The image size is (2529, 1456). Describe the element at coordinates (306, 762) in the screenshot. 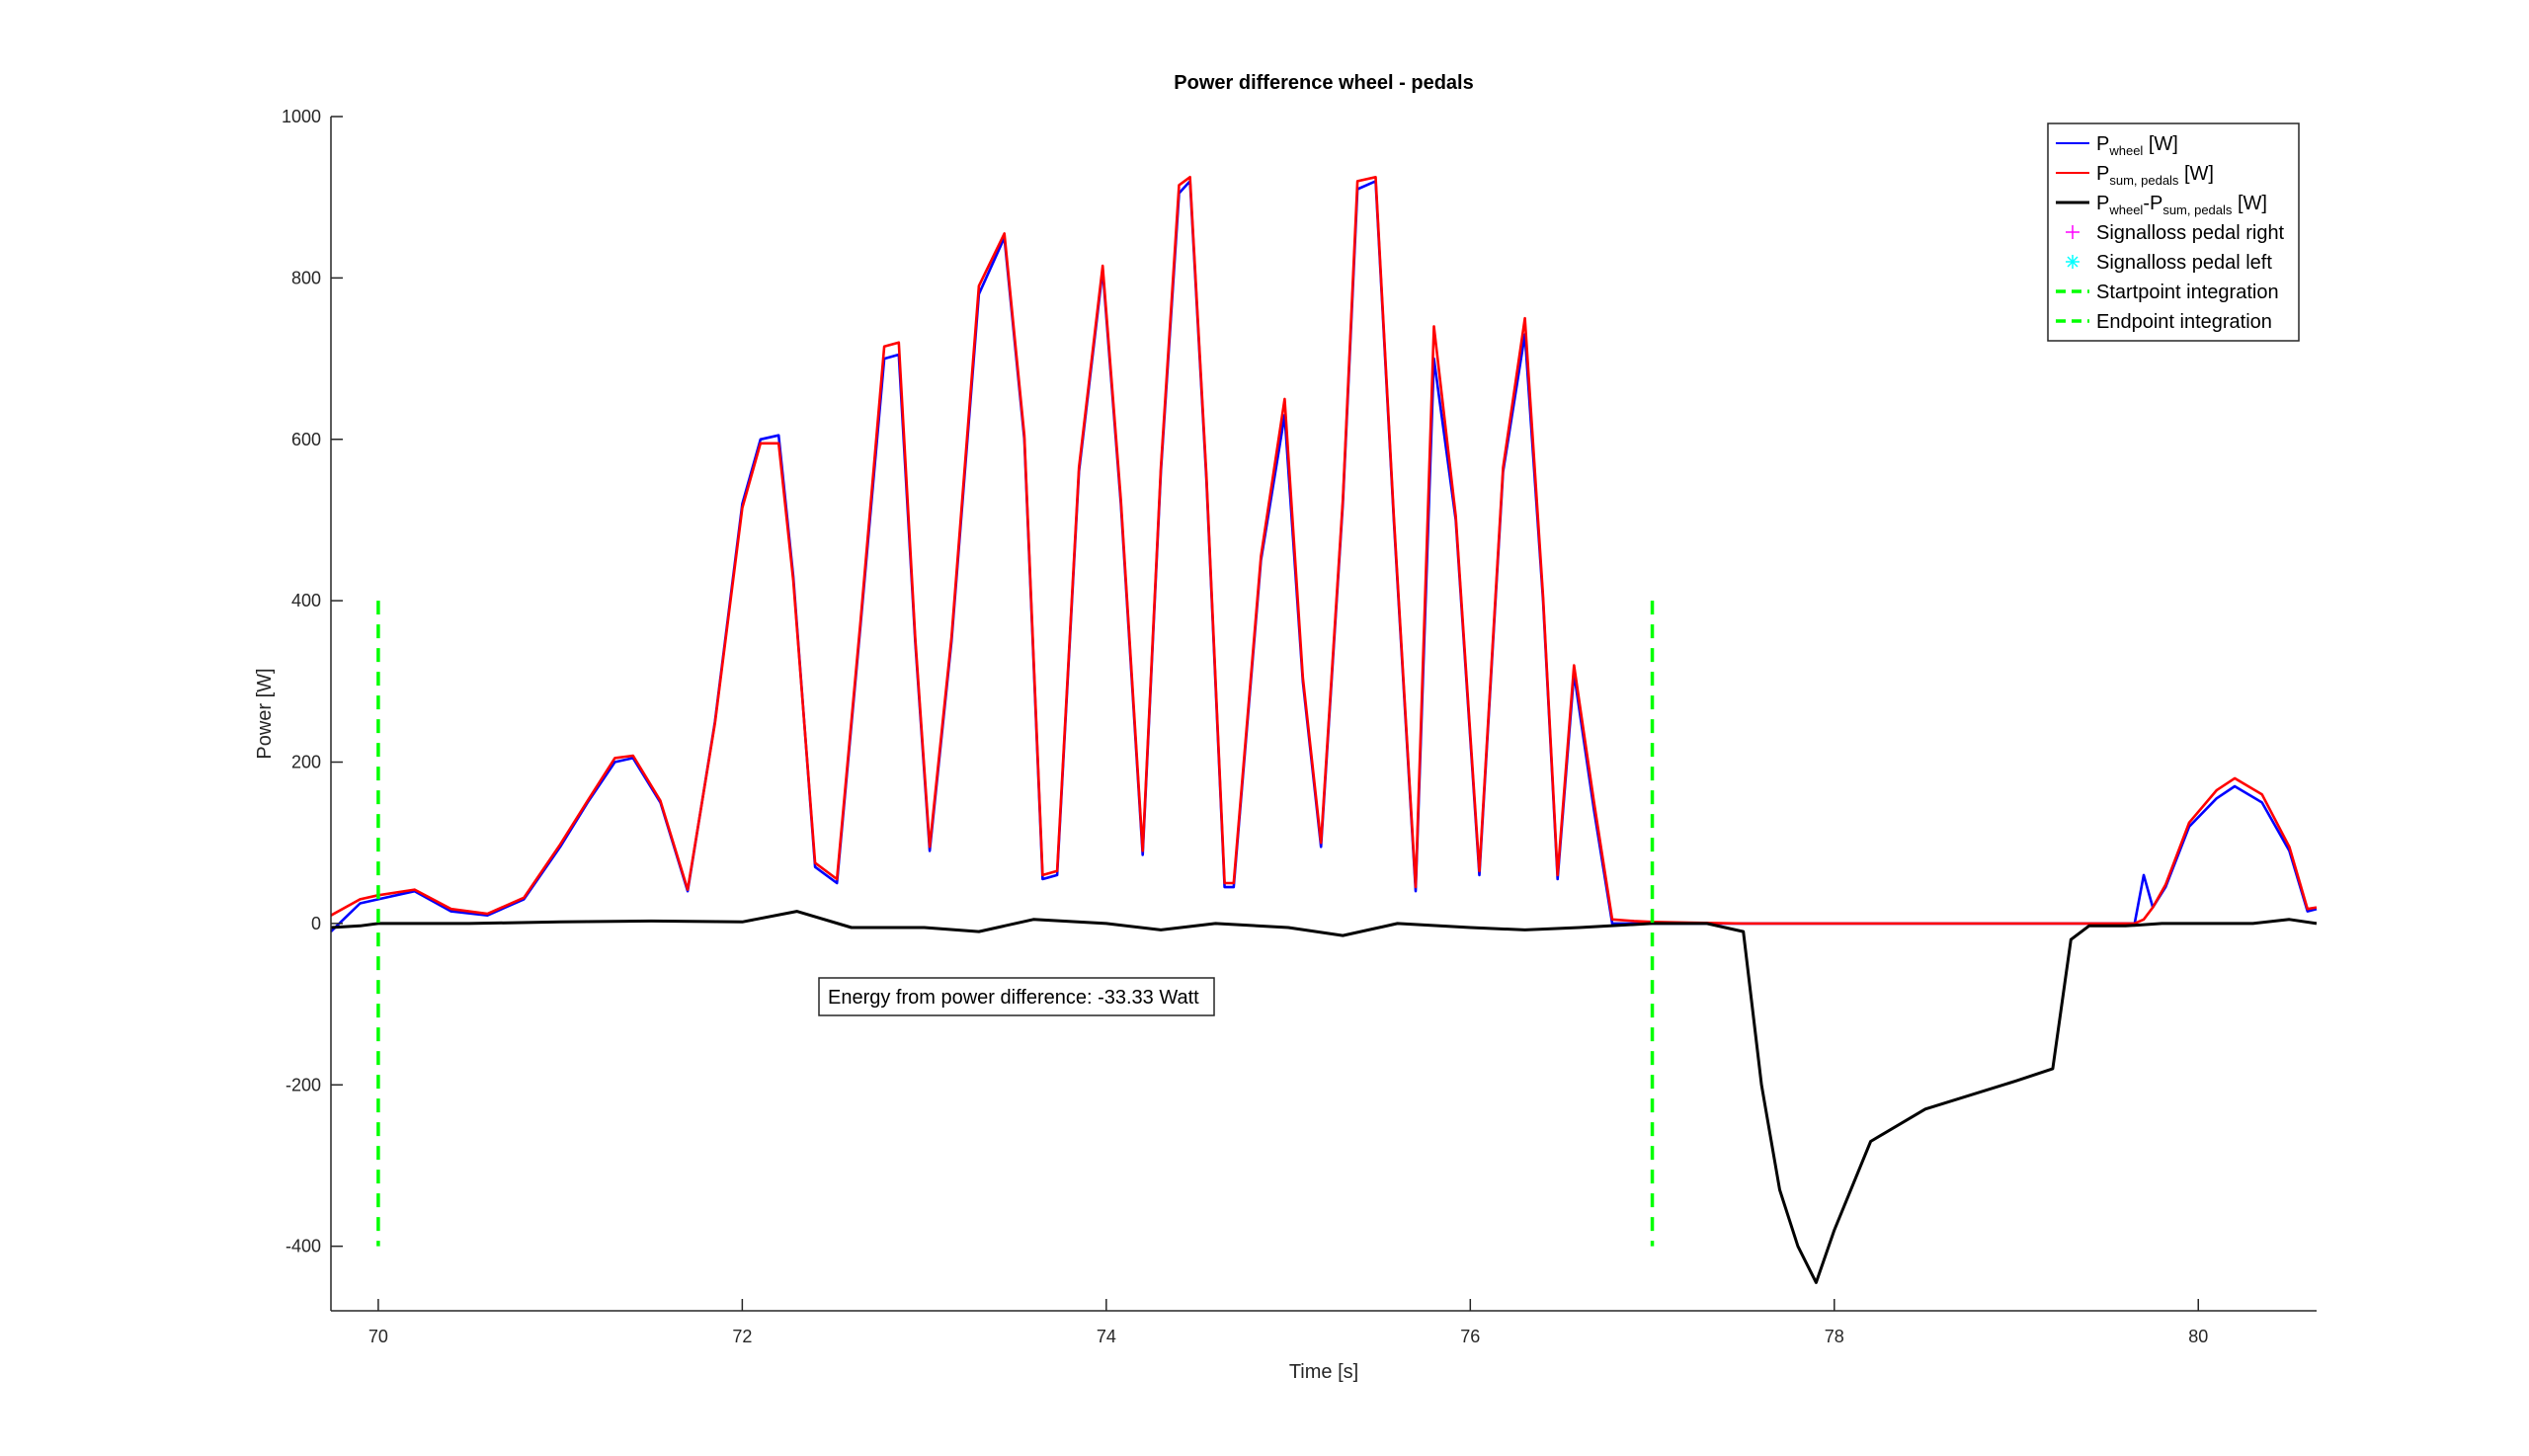

I see `y-tick-label: 200` at that location.